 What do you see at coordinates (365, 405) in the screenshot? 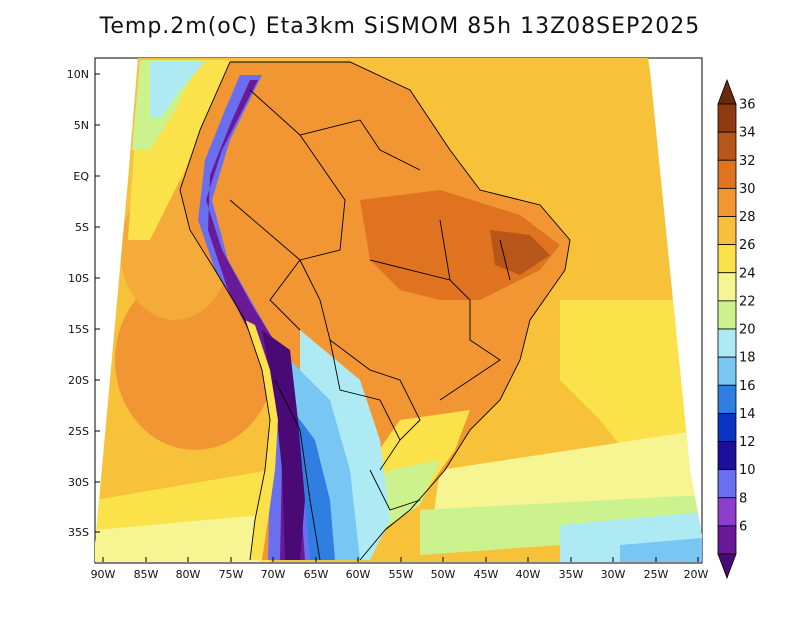
I see `border-bolivia-paraguay` at bounding box center [365, 405].